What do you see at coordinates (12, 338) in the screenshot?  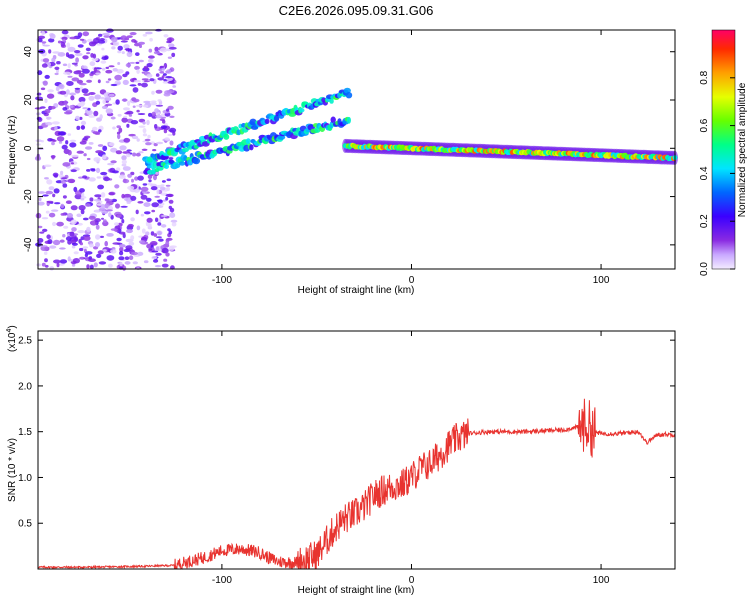 I see `snr-scale-label: (x104)` at bounding box center [12, 338].